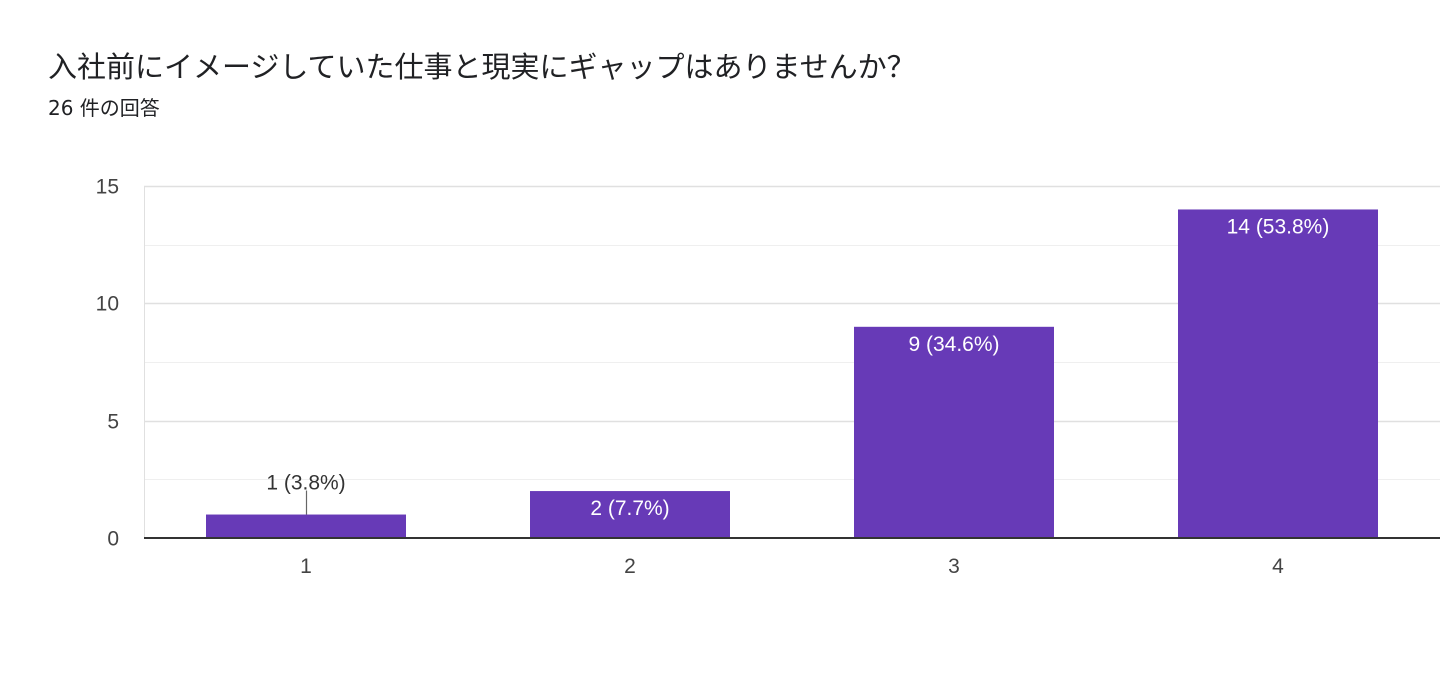 The image size is (1440, 685). Describe the element at coordinates (306, 566) in the screenshot. I see `x-tick-label: 1` at that location.